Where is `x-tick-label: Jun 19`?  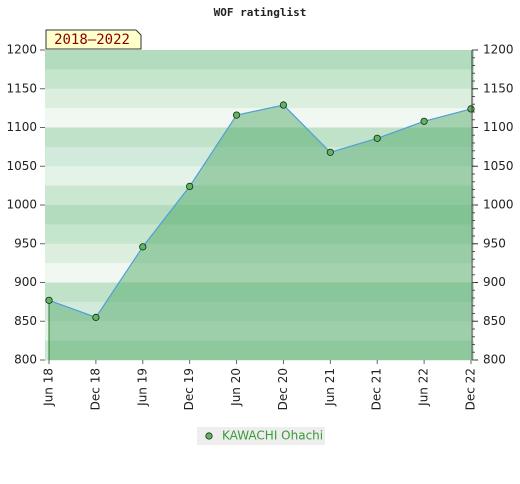 x-tick-label: Jun 19 is located at coordinates (142, 387).